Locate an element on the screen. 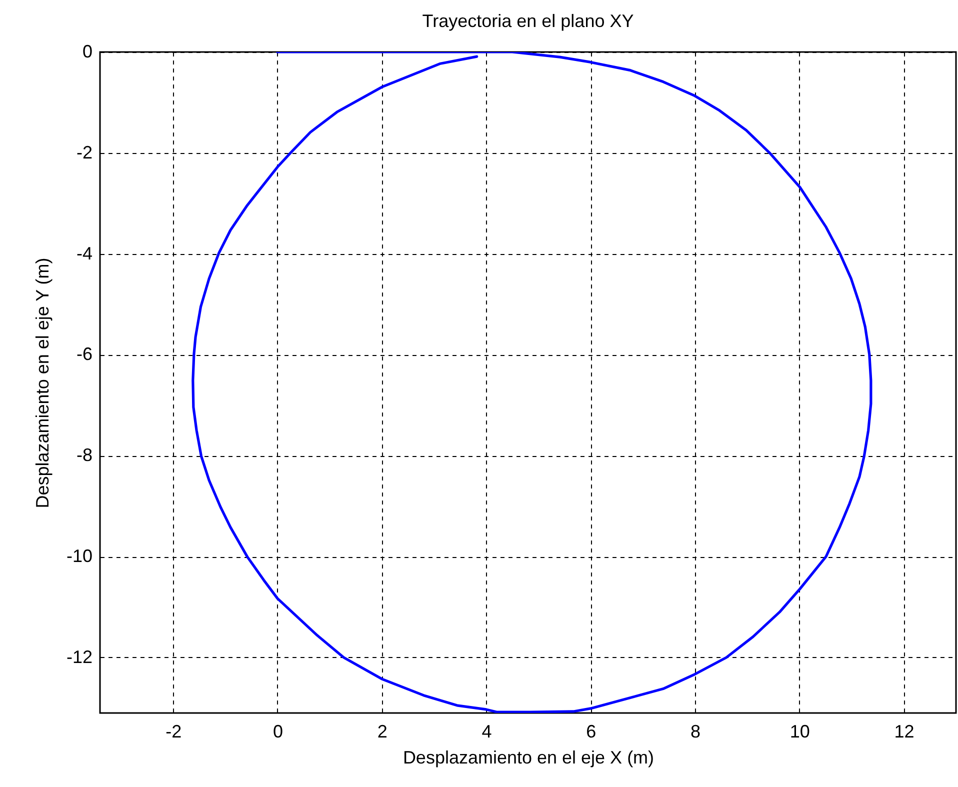 This screenshot has height=787, width=958. x-tick-label: 4 is located at coordinates (487, 732).